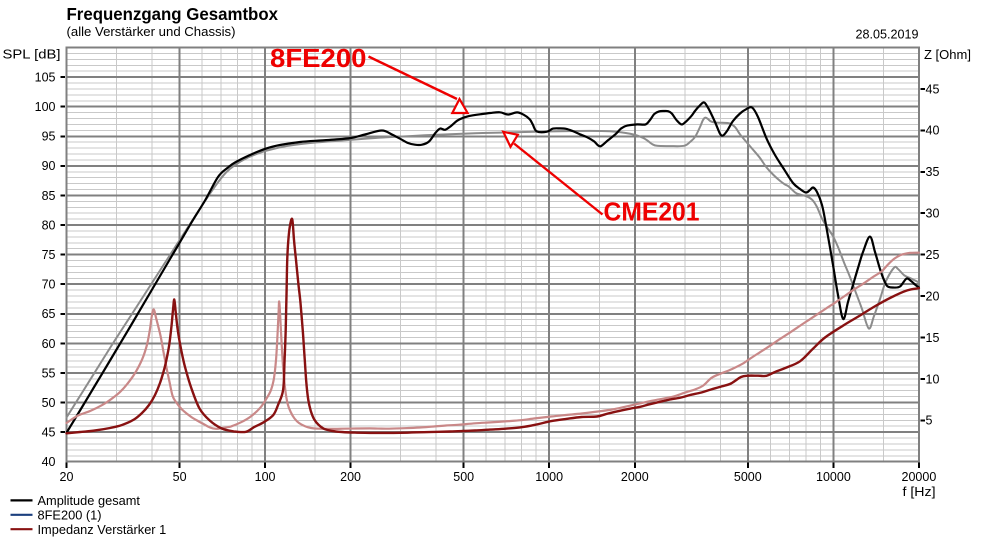 This screenshot has height=542, width=986. What do you see at coordinates (49, 137) in the screenshot?
I see `svg-text: 95` at bounding box center [49, 137].